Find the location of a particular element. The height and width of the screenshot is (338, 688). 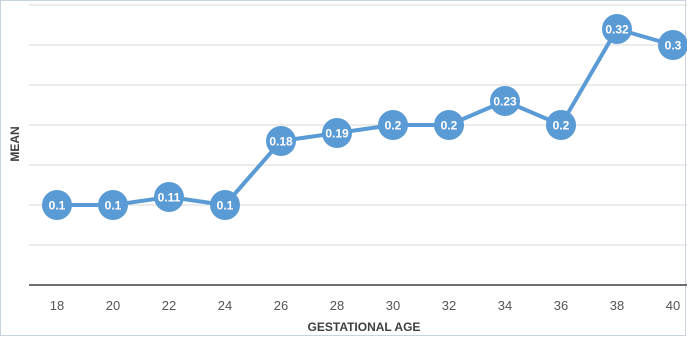

data-label: 0.32 is located at coordinates (617, 30).